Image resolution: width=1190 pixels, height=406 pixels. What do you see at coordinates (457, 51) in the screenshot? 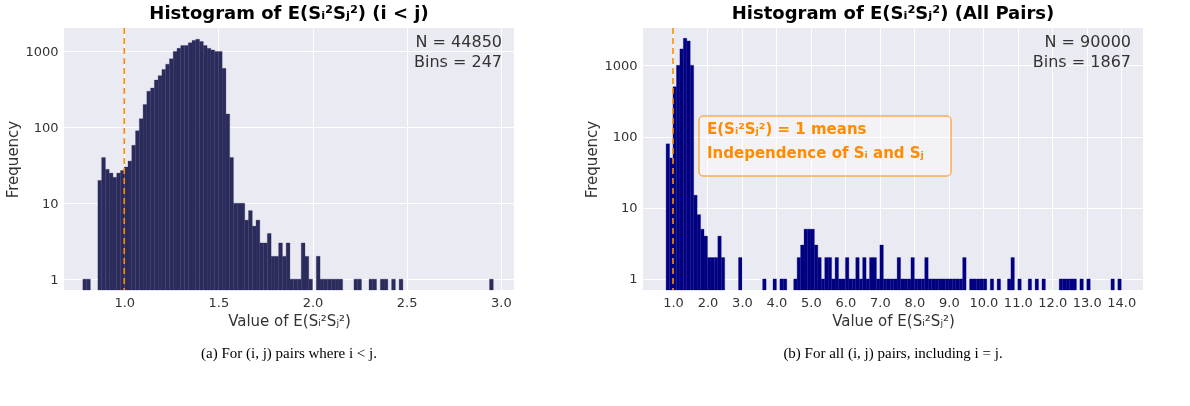
I see `annotation: N = 44850 Bins = 247` at bounding box center [457, 51].